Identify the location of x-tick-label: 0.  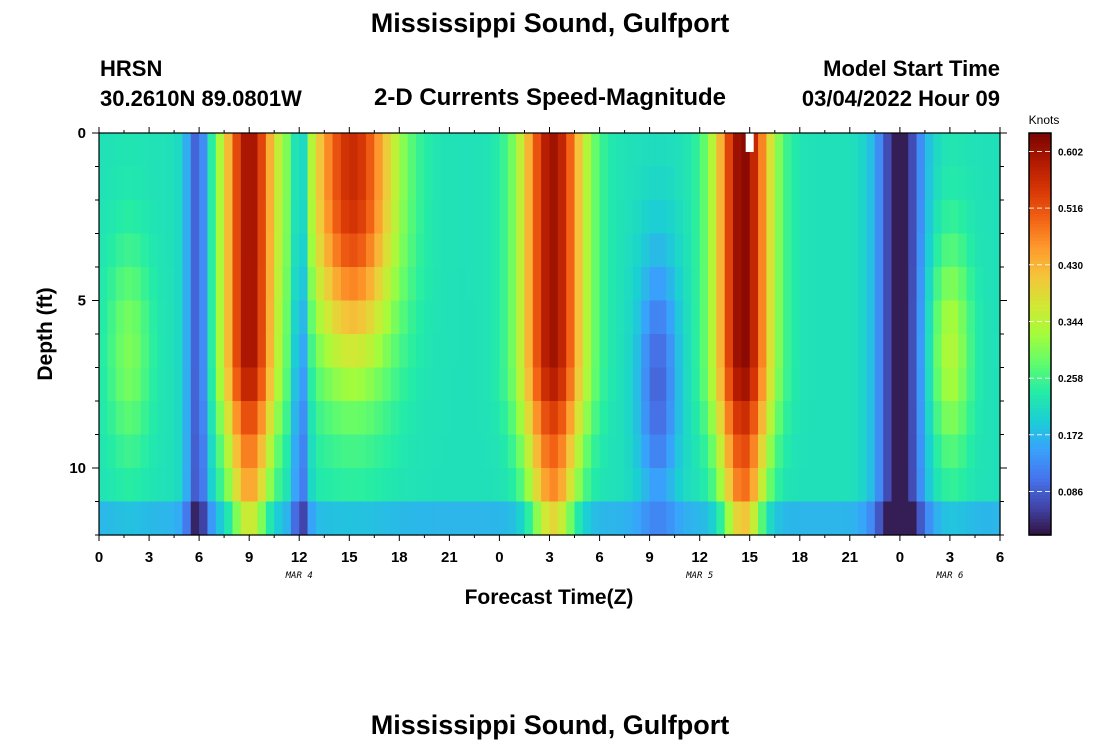
(99, 557).